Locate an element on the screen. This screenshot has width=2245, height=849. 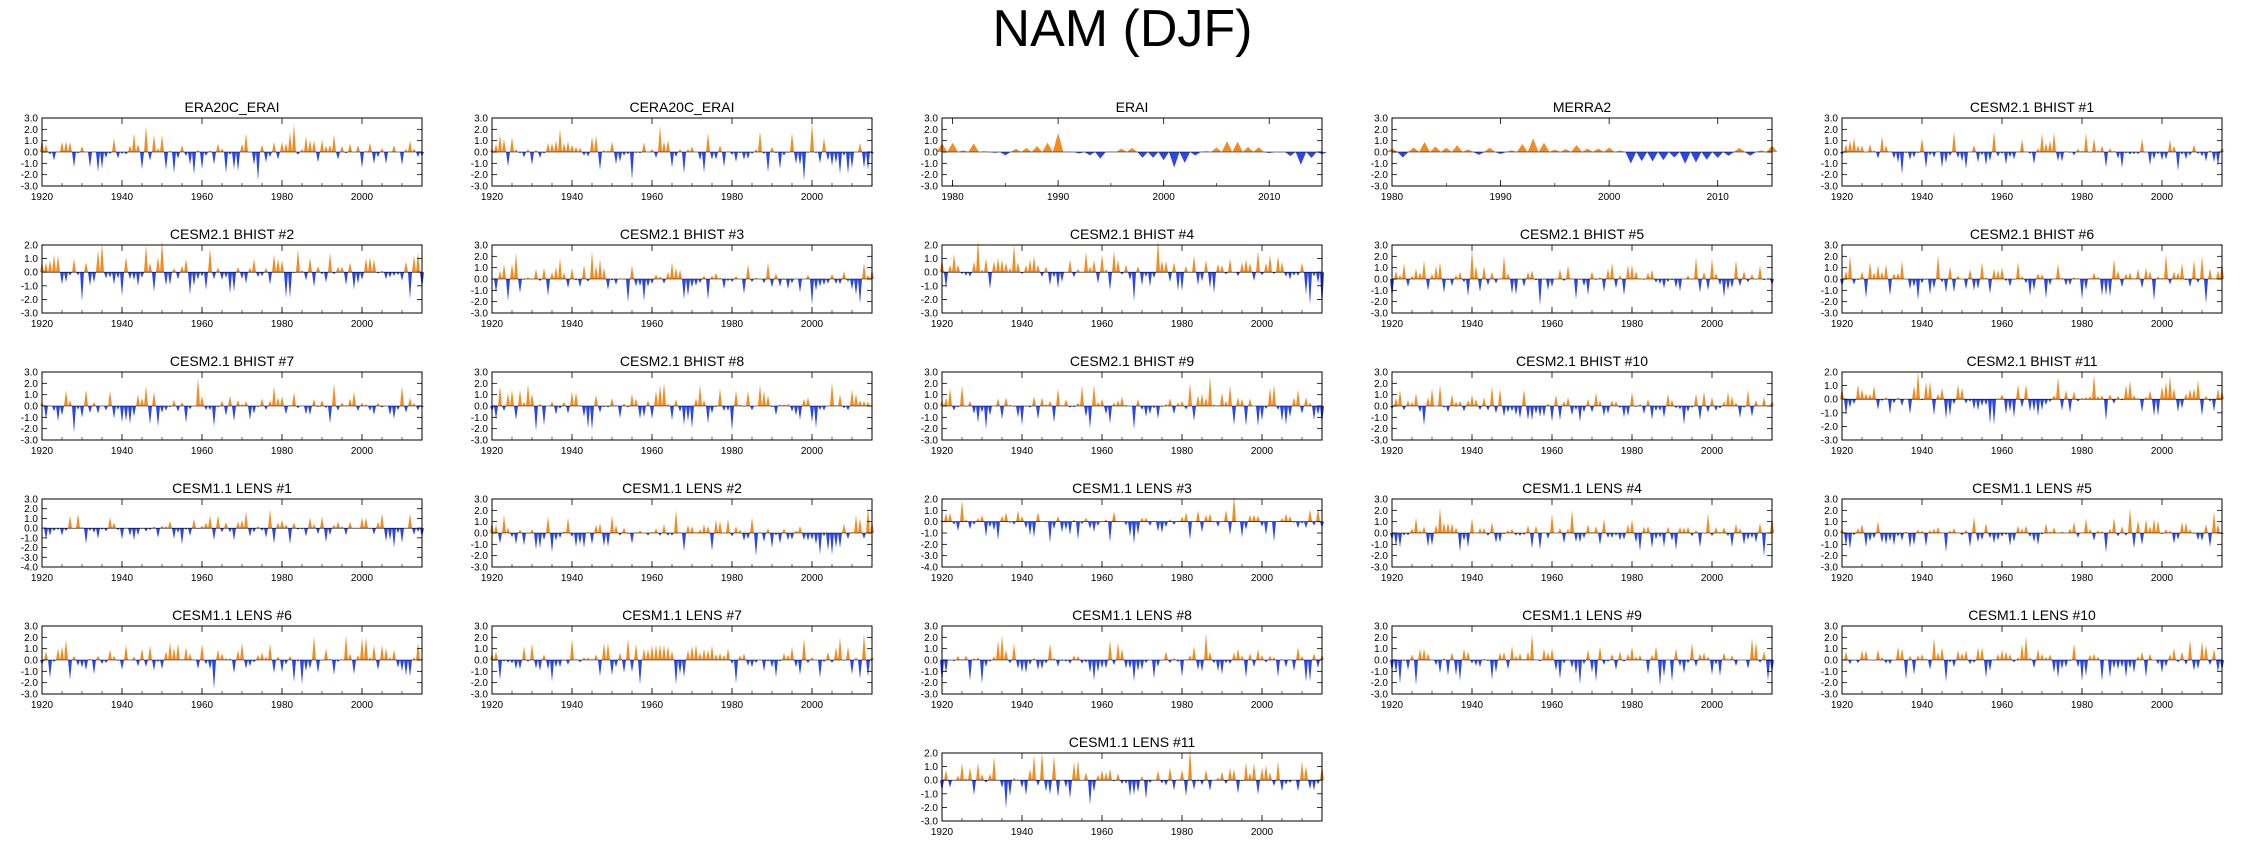
plot-frame is located at coordinates (1132, 279).